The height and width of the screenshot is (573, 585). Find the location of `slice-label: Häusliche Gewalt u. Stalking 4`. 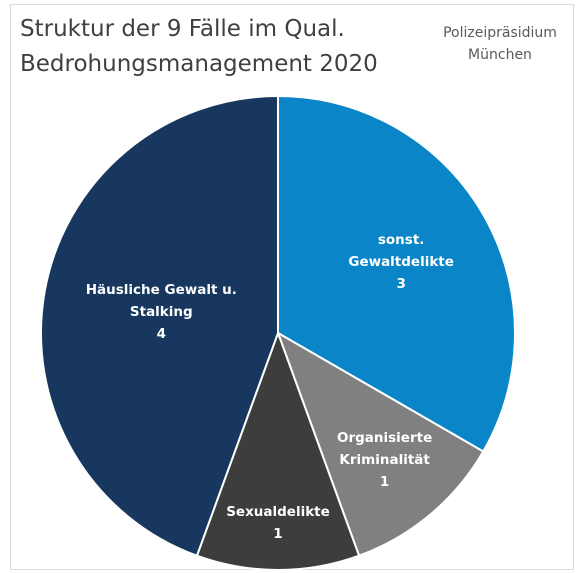

slice-label: Häusliche Gewalt u. Stalking 4 is located at coordinates (161, 312).